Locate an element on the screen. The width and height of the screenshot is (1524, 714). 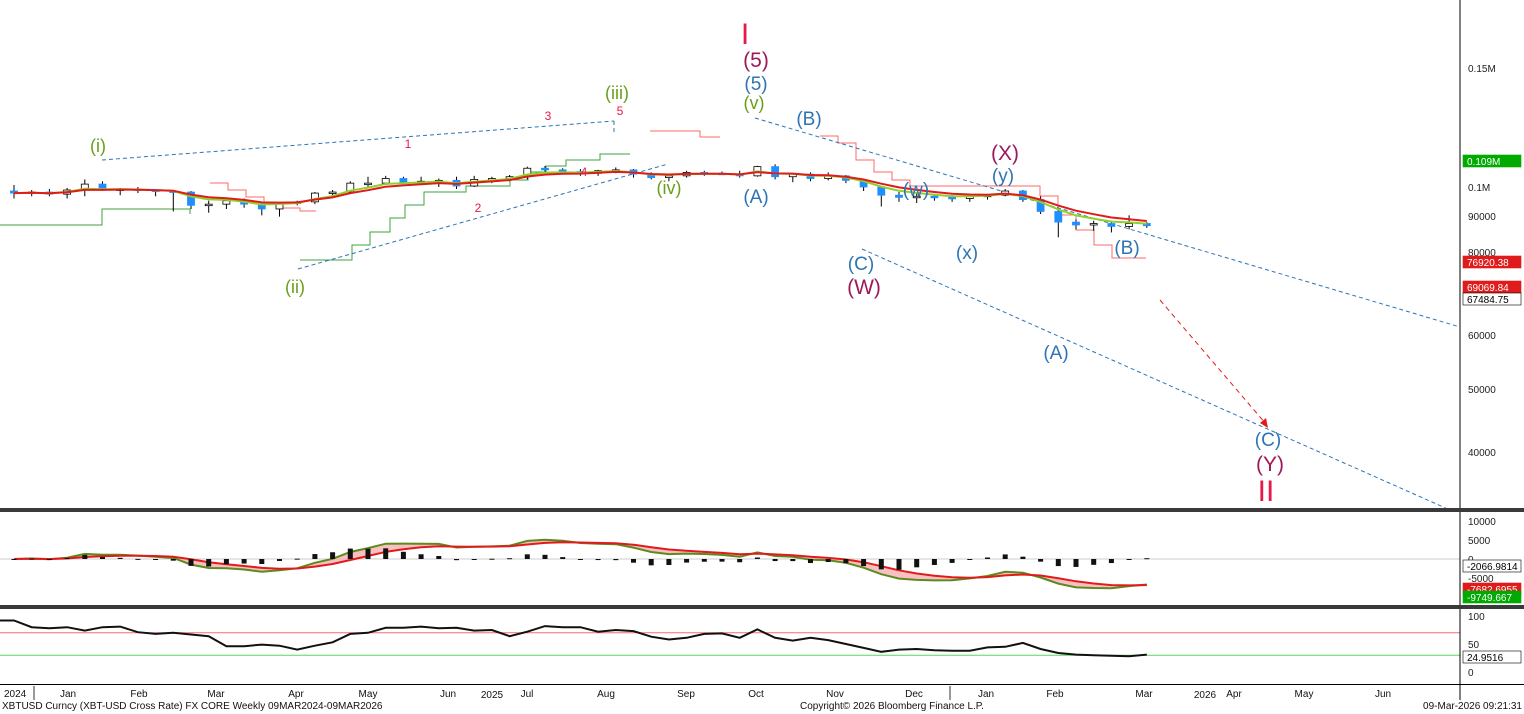
macd-panel is located at coordinates (730, 564).